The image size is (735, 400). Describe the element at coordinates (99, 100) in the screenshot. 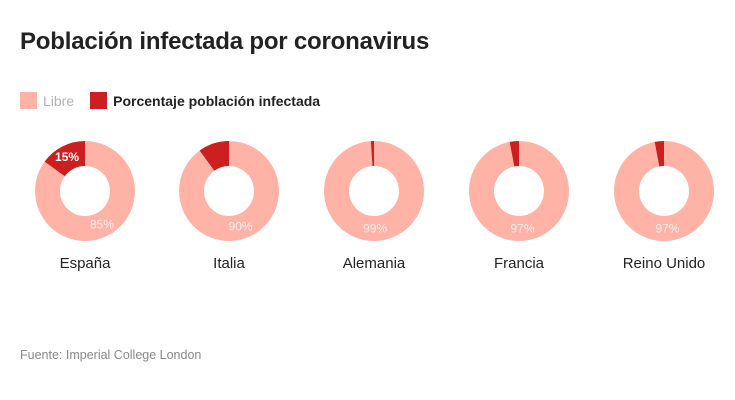

I see `legend-swatch-infected` at that location.